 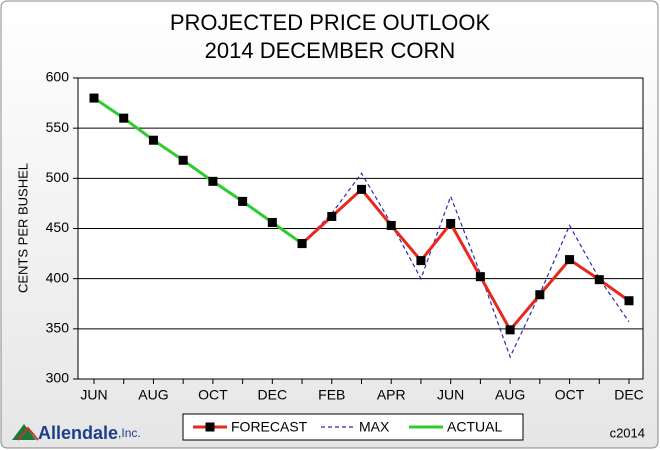 What do you see at coordinates (78, 433) in the screenshot?
I see `brand-name: Allendale` at bounding box center [78, 433].